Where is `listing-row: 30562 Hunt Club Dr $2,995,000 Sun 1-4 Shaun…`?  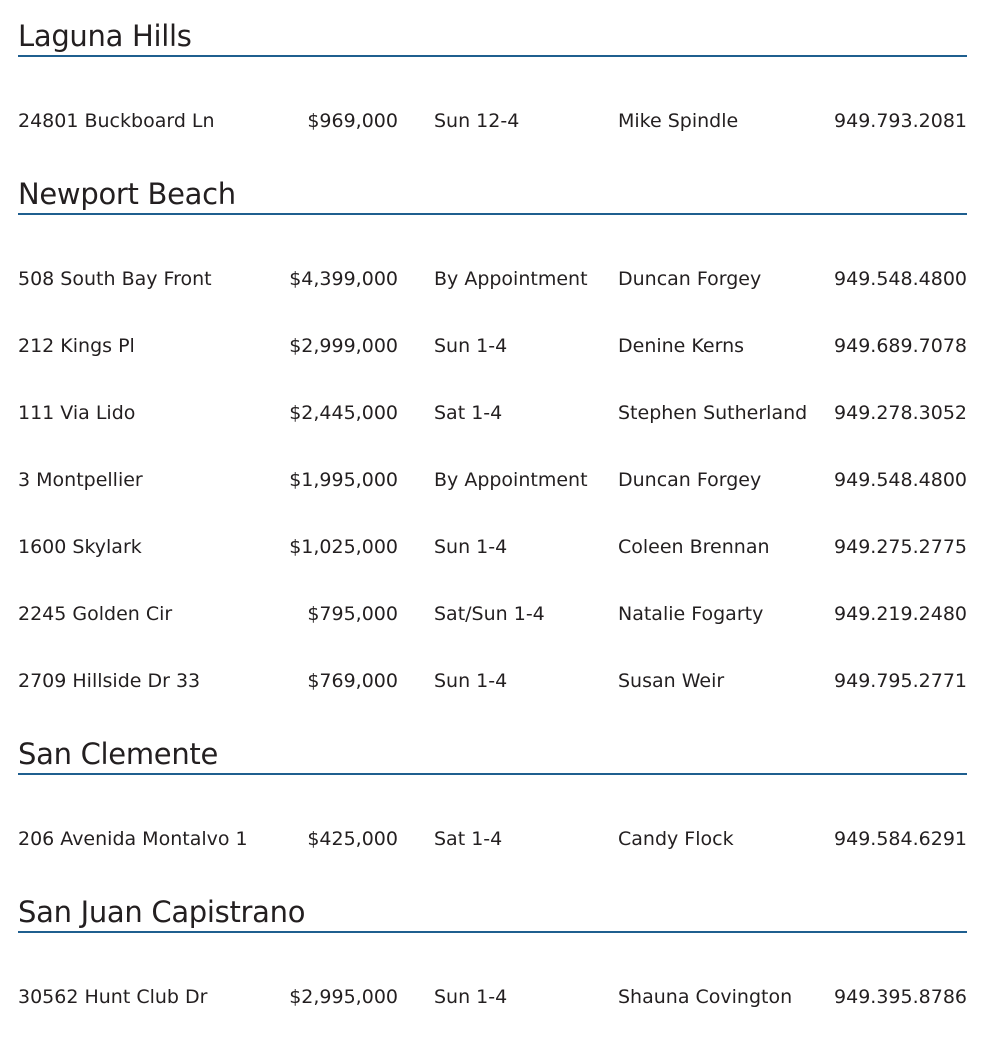
listing-row: 30562 Hunt Club Dr $2,995,000 Sun 1-4 Shaun… is located at coordinates (492, 997).